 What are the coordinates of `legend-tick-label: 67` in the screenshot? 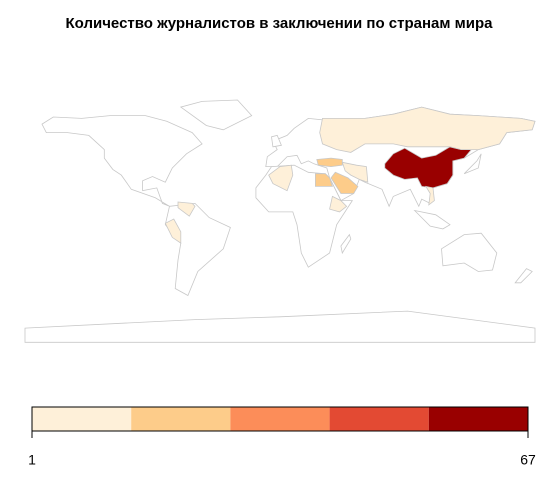 It's located at (528, 460).